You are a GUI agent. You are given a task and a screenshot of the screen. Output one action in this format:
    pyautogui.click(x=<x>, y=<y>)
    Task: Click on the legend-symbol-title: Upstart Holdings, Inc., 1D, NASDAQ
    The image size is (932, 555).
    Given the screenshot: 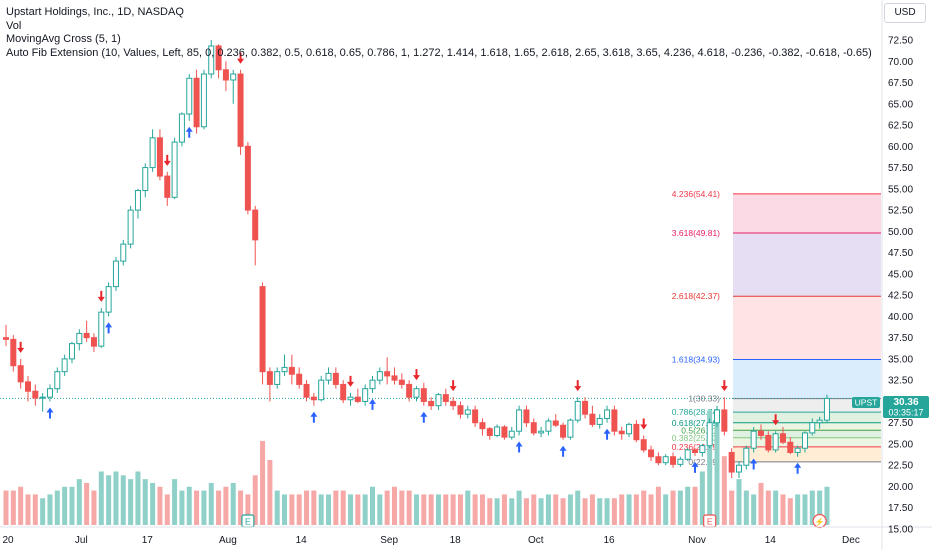 What is the action you would take?
    pyautogui.click(x=95, y=12)
    